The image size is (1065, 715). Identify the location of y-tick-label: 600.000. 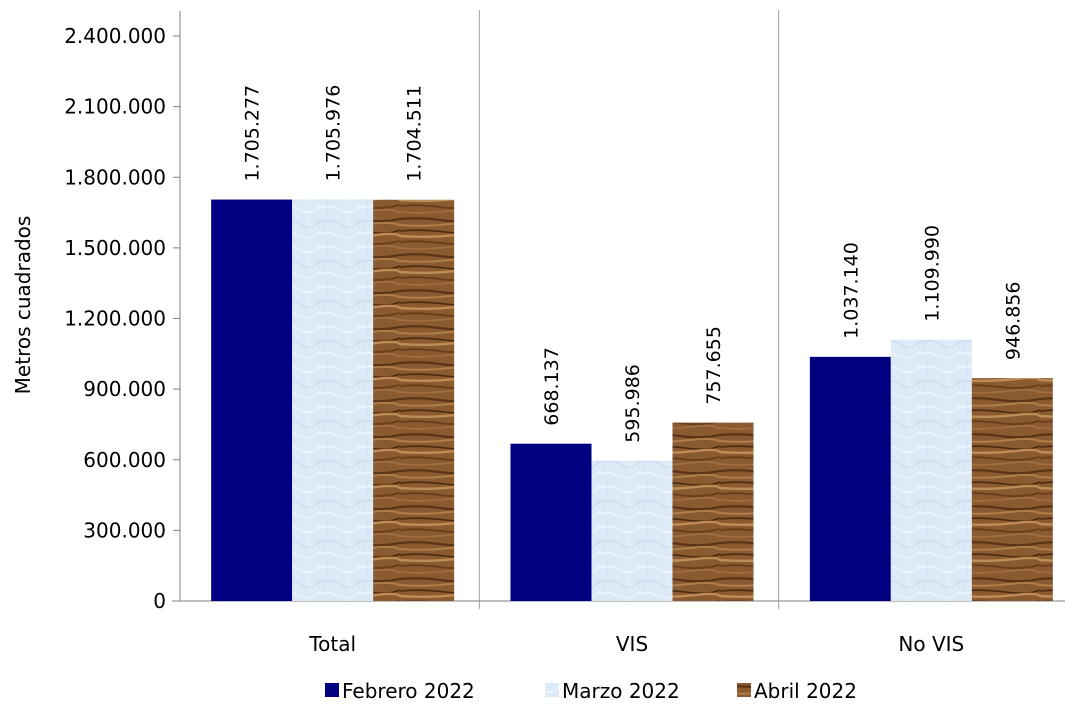
(124, 460).